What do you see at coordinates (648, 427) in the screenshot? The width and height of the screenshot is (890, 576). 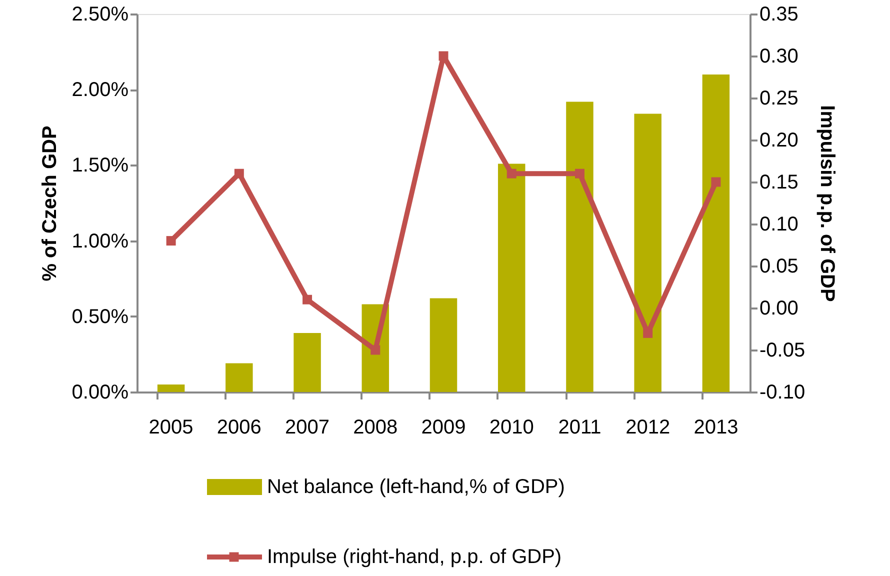 I see `x-tick-label: 2012` at bounding box center [648, 427].